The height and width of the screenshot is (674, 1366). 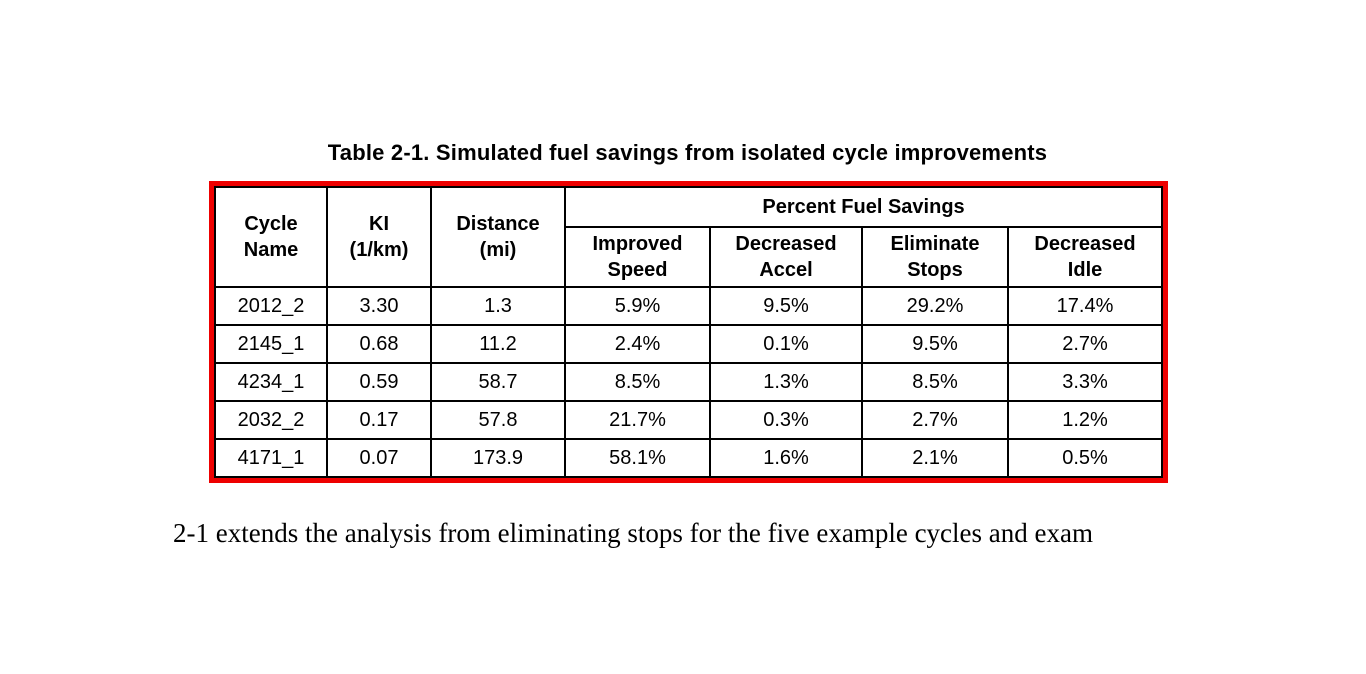 I want to click on table-row: 2145_1 0.68 11.2 2.4% 0.1% 9.5% 2.7%, so click(x=689, y=344).